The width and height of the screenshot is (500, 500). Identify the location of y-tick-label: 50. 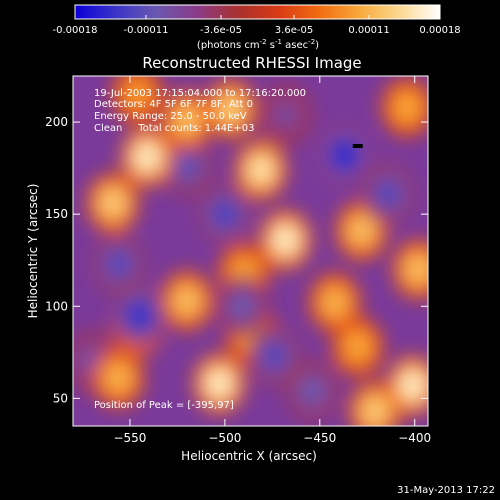
(60, 398).